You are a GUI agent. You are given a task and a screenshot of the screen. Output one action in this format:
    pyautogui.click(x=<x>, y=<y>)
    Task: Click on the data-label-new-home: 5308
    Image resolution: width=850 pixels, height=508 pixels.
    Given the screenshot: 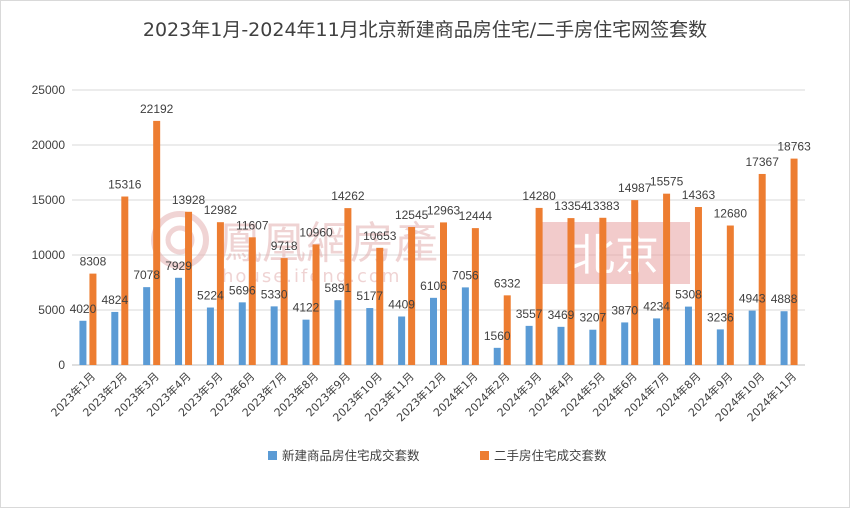 What is the action you would take?
    pyautogui.click(x=688, y=295)
    